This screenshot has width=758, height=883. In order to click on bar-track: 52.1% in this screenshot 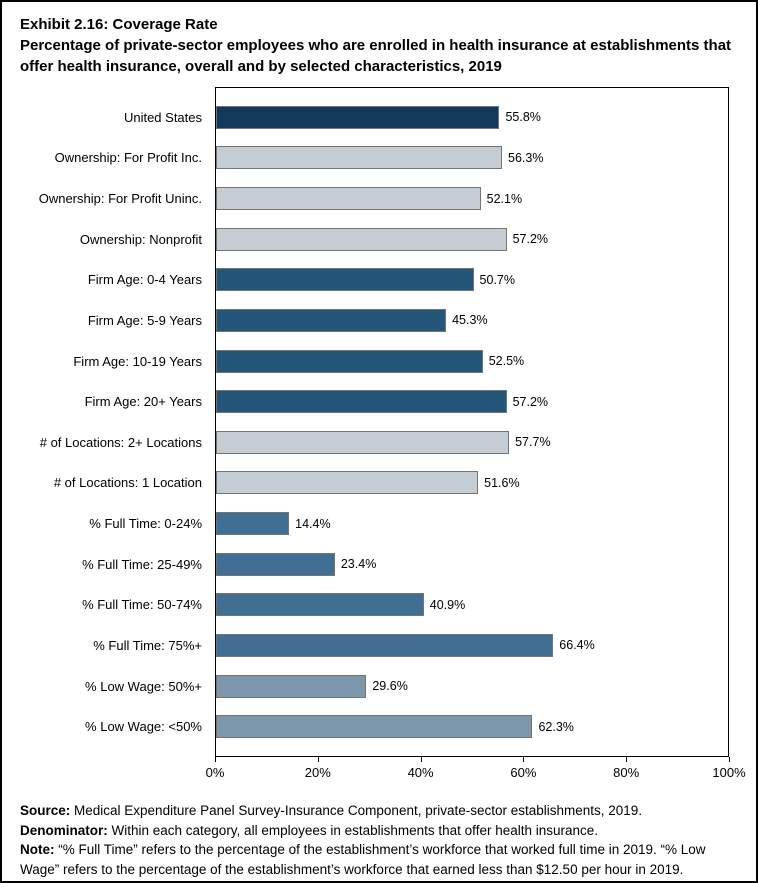, I will do `click(470, 199)`.